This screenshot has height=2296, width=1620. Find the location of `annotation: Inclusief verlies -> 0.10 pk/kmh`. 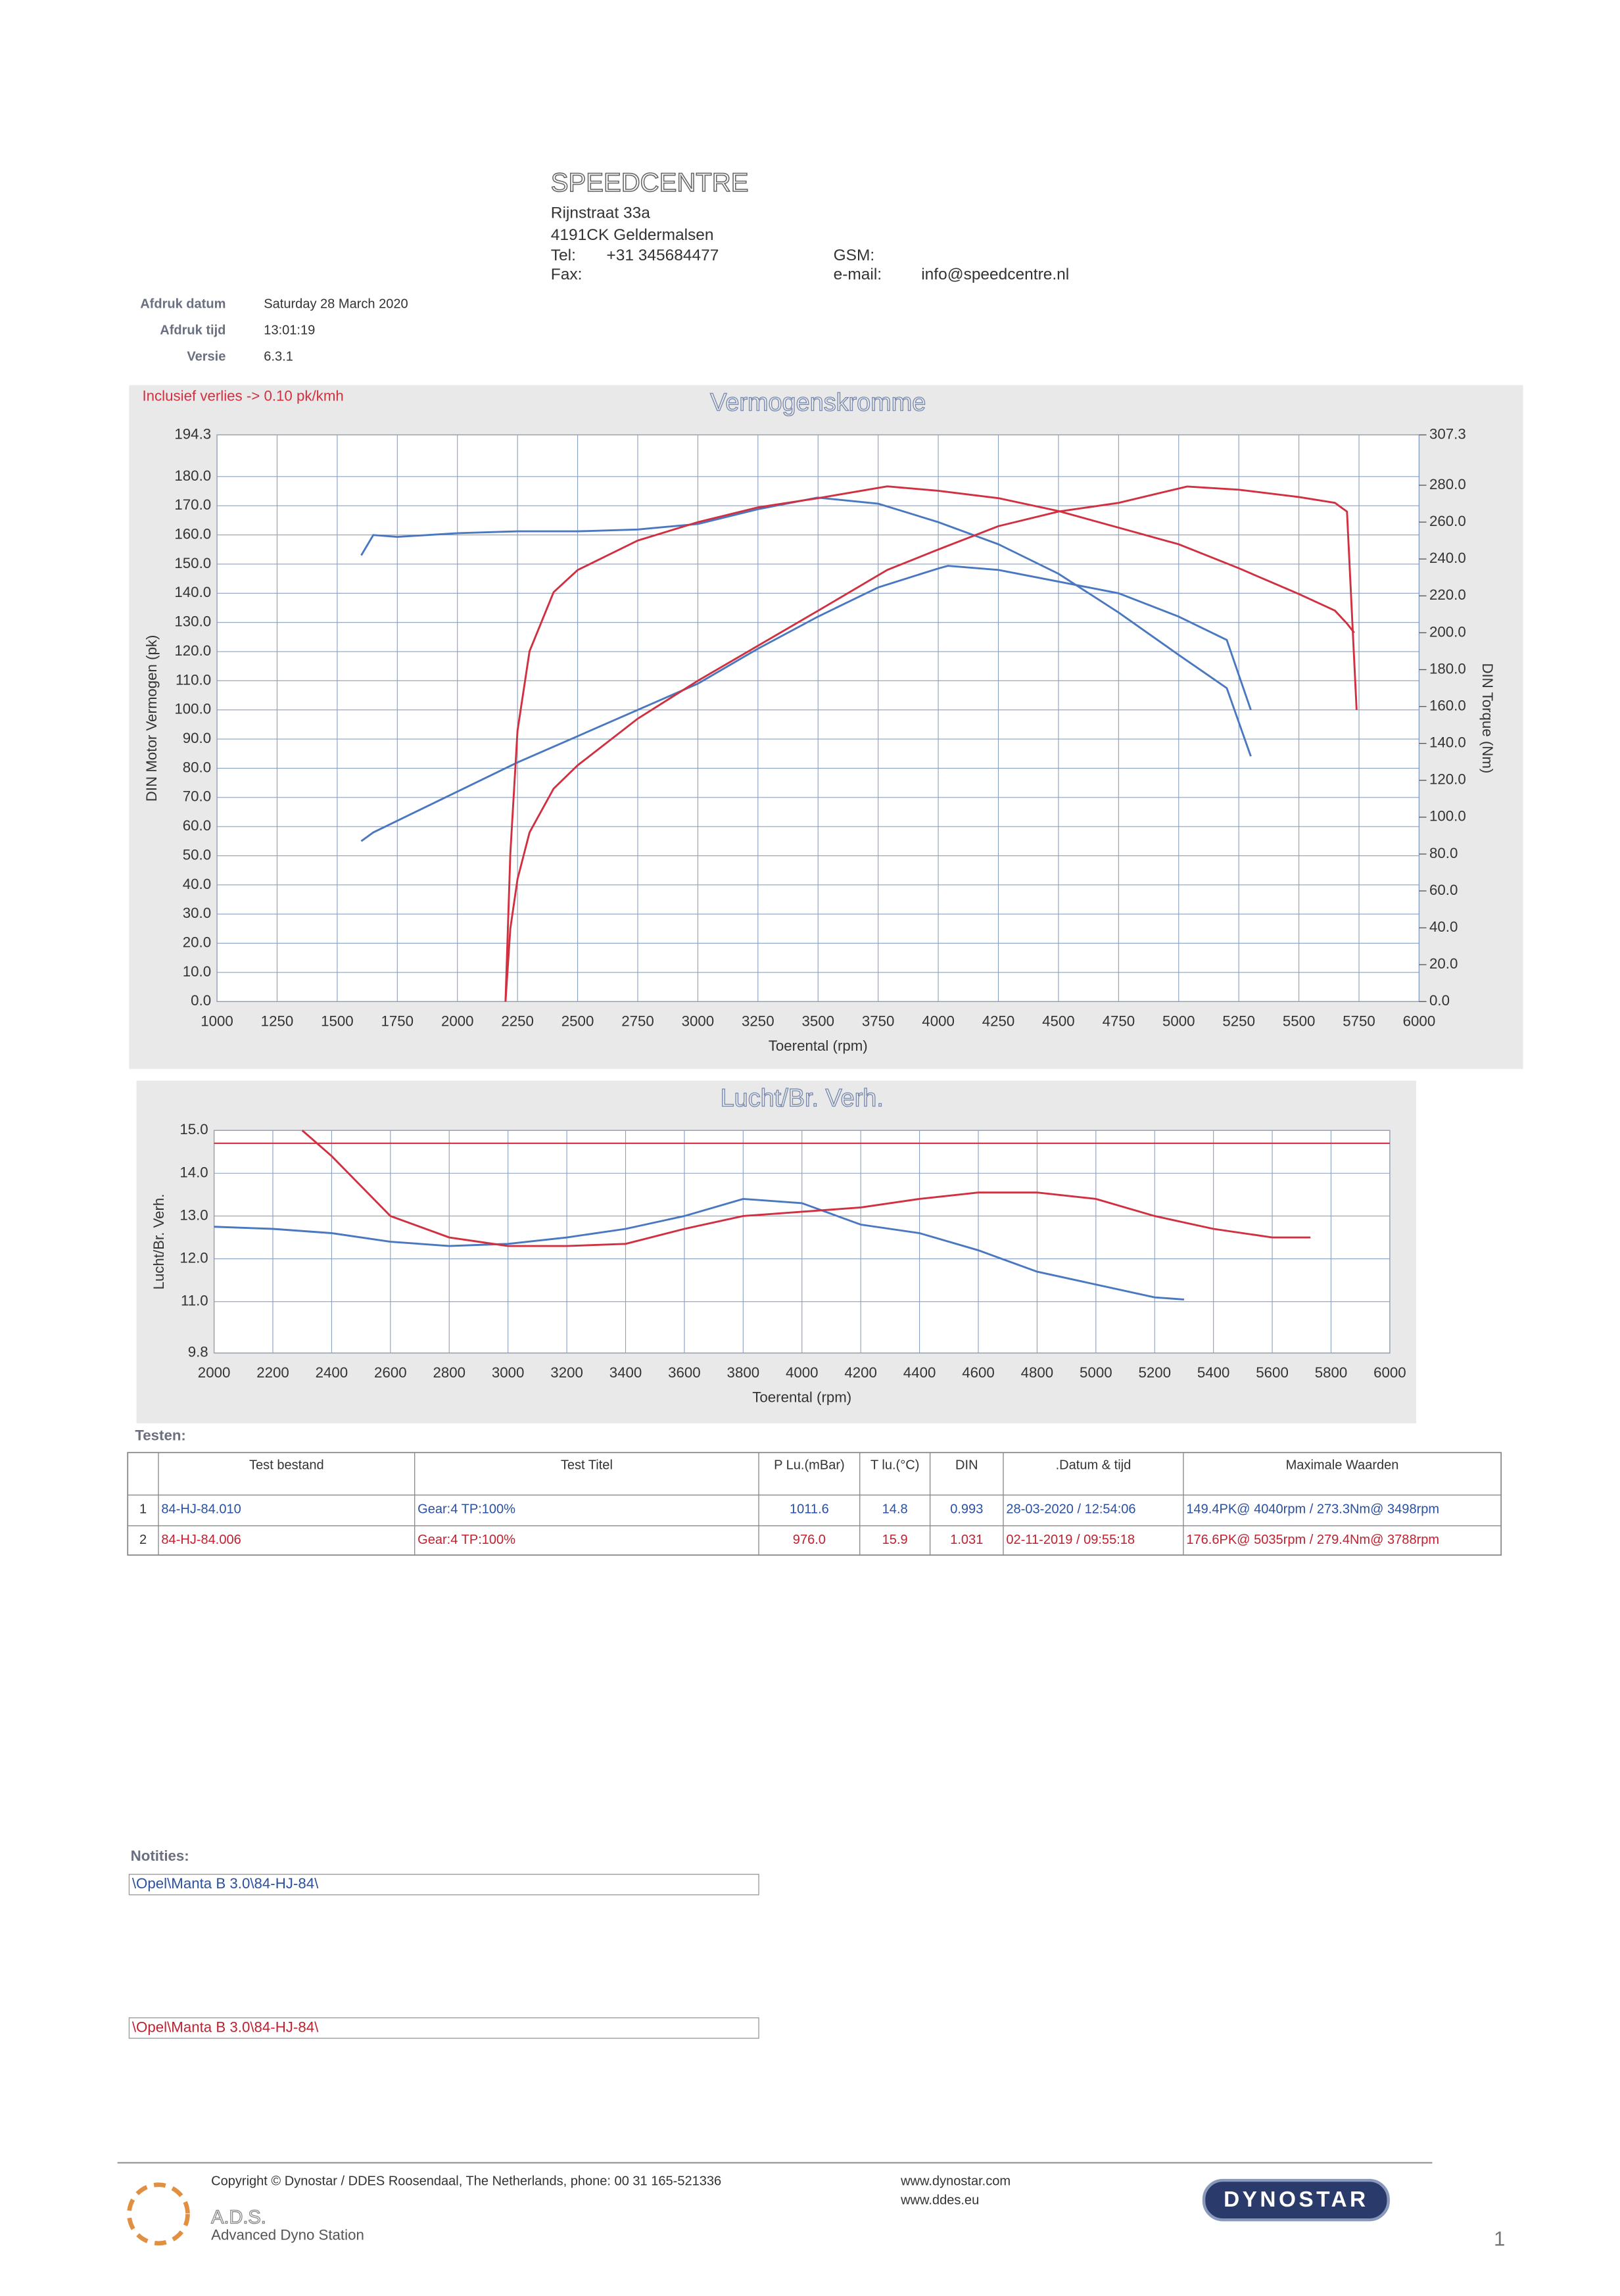

annotation: Inclusief verlies -> 0.10 pk/kmh is located at coordinates (242, 395).